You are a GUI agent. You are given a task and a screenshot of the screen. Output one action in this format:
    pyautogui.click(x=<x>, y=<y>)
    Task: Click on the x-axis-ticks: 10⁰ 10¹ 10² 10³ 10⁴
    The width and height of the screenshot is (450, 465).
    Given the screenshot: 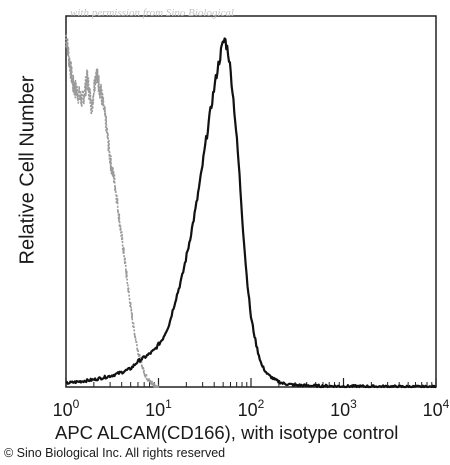 What is the action you would take?
    pyautogui.click(x=251, y=399)
    